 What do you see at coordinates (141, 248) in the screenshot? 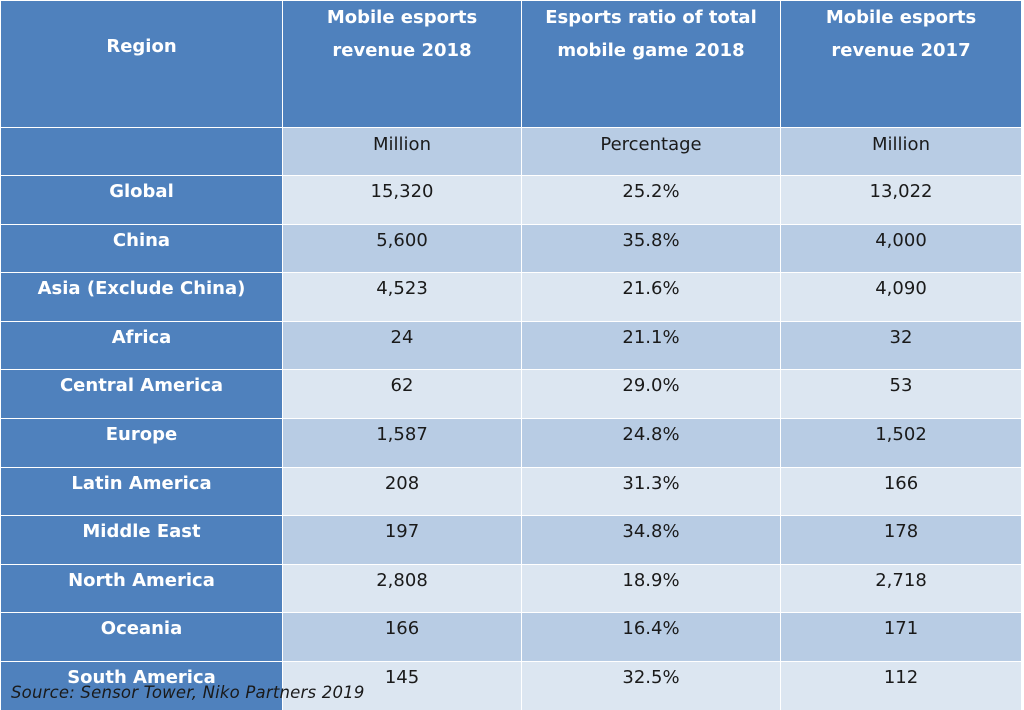
I see `region-cell: China` at bounding box center [141, 248].